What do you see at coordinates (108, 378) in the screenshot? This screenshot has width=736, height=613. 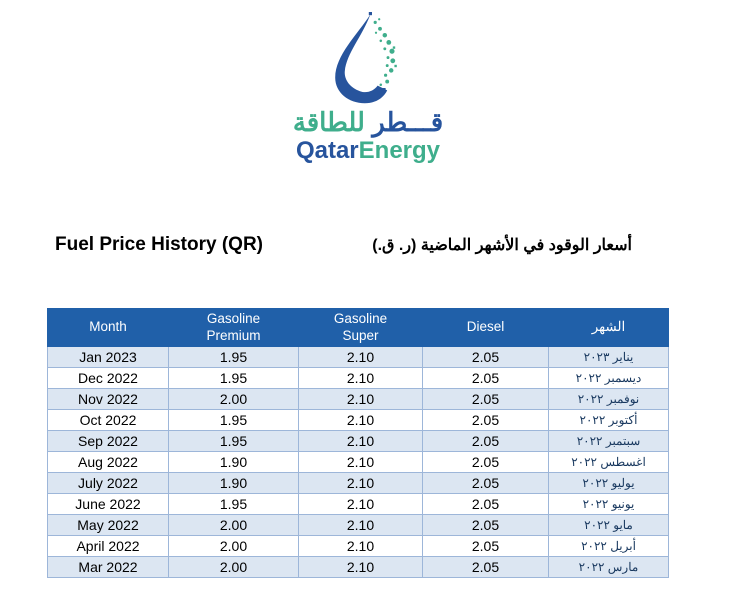 I see `cell-month: Dec 2022` at bounding box center [108, 378].